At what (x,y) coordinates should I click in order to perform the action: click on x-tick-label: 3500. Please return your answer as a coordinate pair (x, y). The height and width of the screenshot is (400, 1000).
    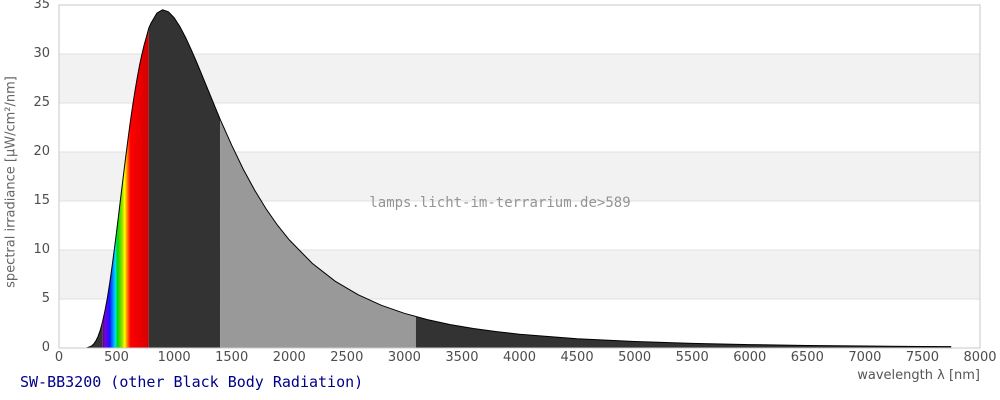
    Looking at the image, I should click on (462, 357).